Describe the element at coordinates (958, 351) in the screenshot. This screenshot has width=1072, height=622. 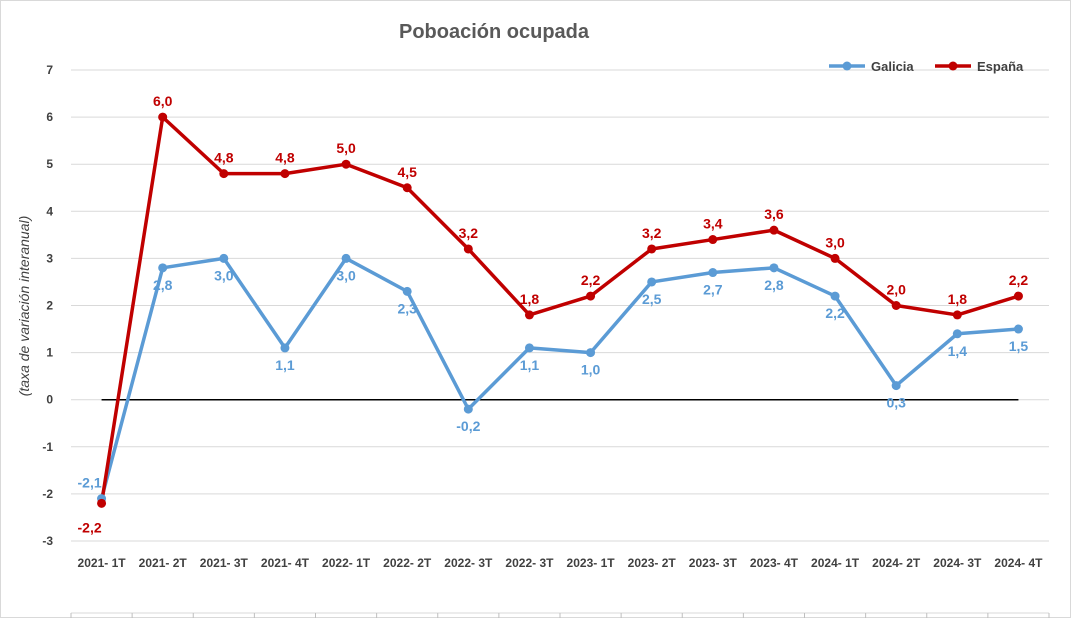
I see `data-label-galicia: 1,4` at that location.